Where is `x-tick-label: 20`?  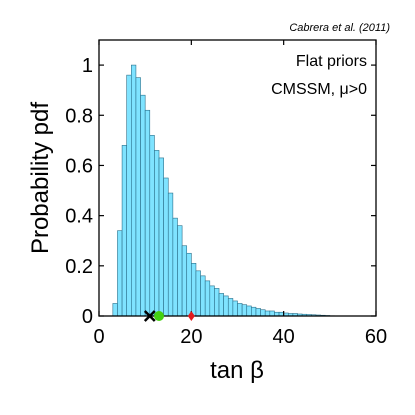
x-tick-label: 20 is located at coordinates (191, 337).